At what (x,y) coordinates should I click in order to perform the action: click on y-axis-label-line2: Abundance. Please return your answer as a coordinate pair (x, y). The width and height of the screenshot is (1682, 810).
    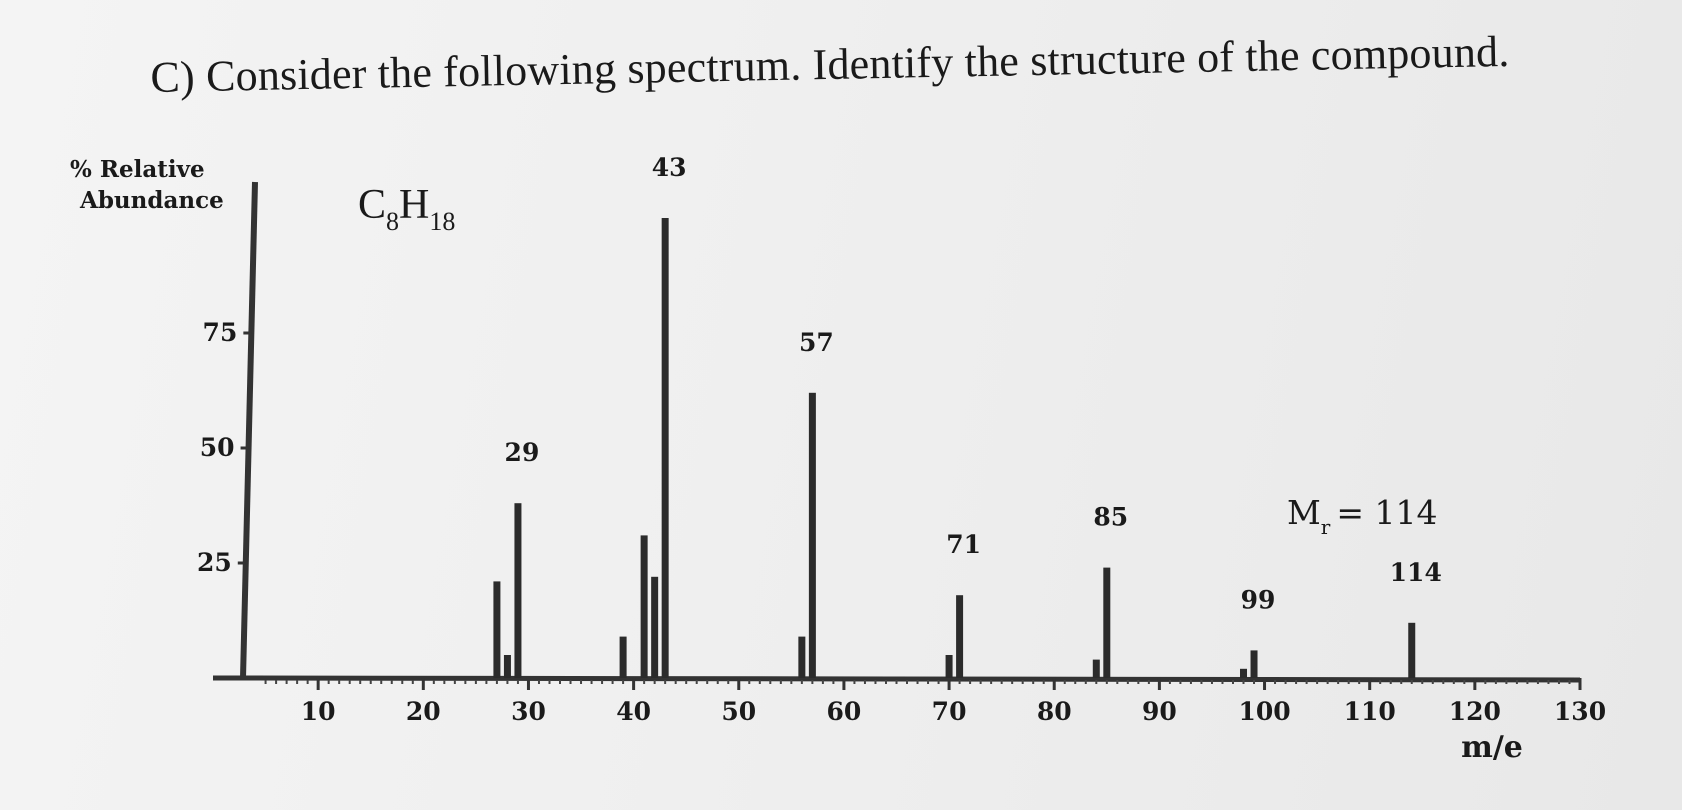
    Looking at the image, I should click on (151, 200).